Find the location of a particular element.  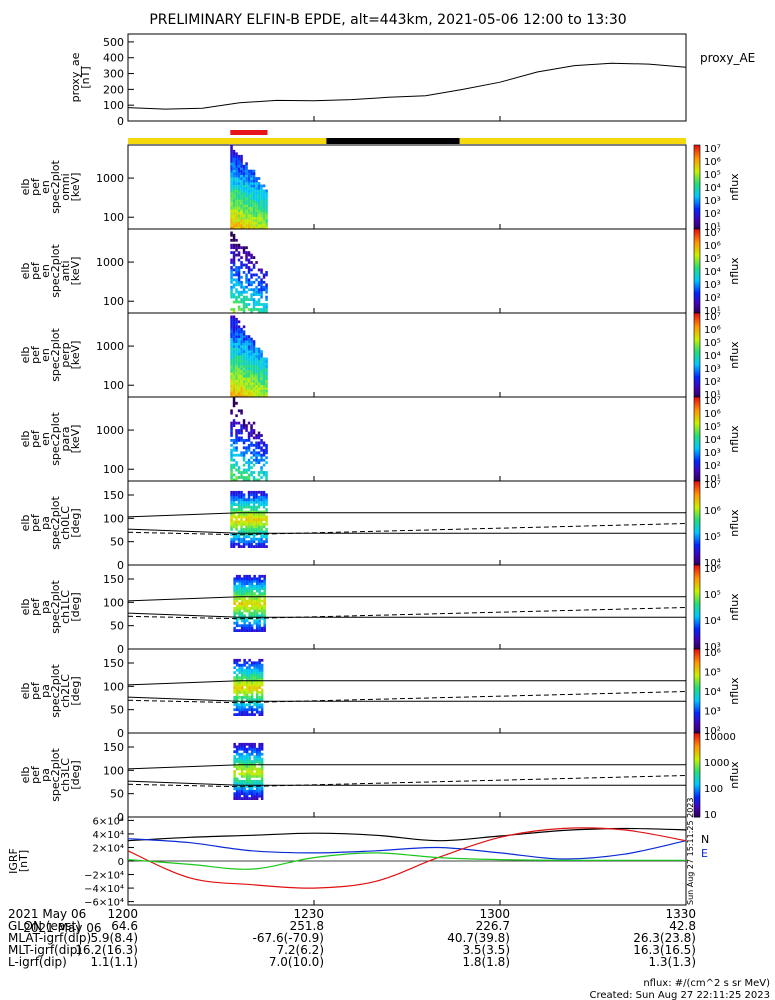

omni-ytick-label: 100 is located at coordinates (113, 217).